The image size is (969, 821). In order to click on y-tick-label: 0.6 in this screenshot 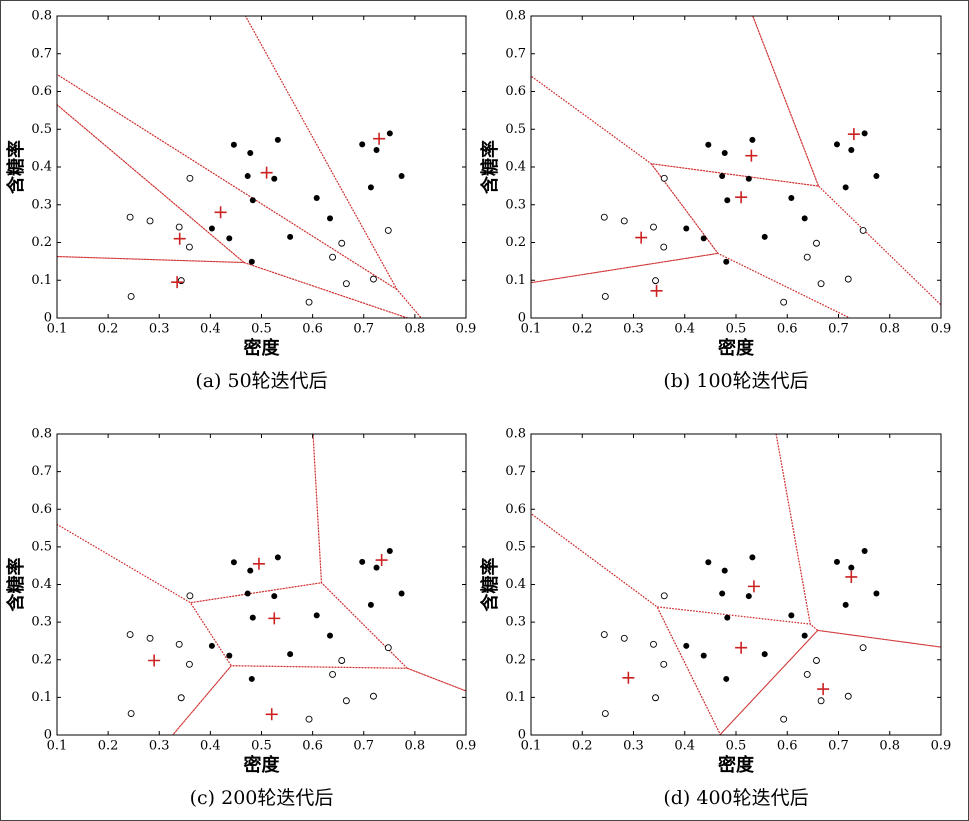, I will do `click(515, 509)`.